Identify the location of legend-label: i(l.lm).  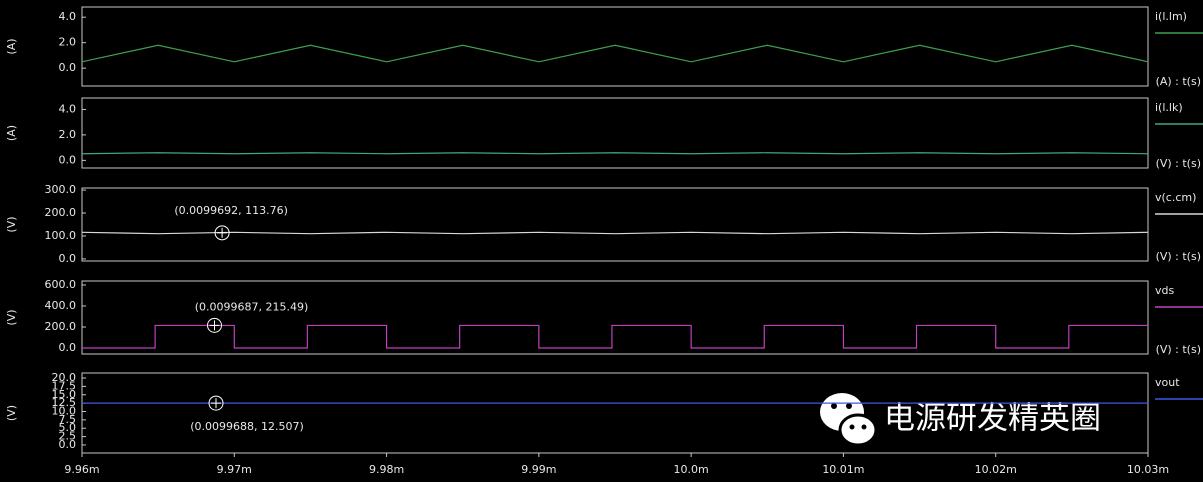
(1171, 16).